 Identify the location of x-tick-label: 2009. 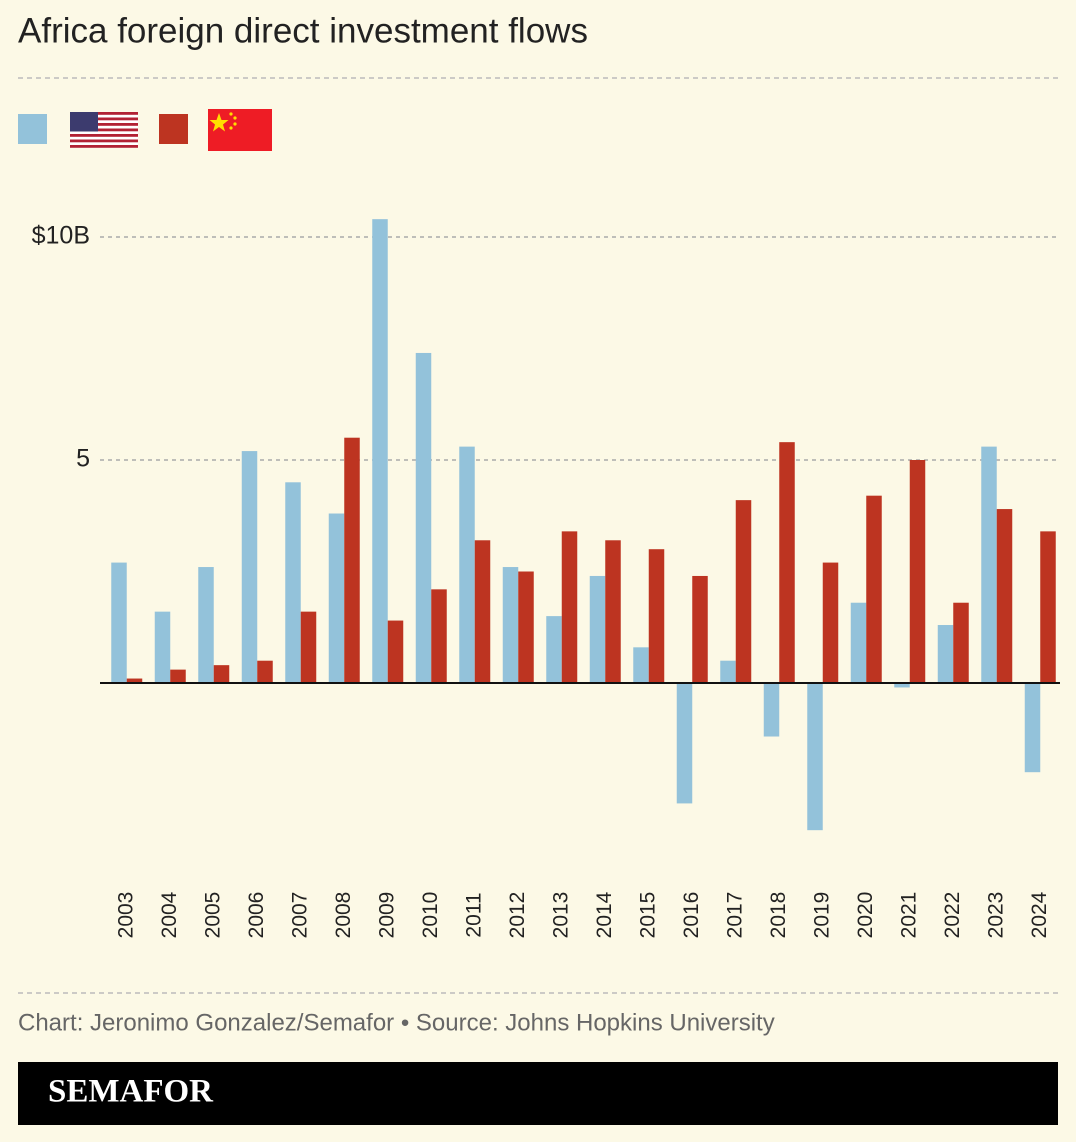
(386, 915).